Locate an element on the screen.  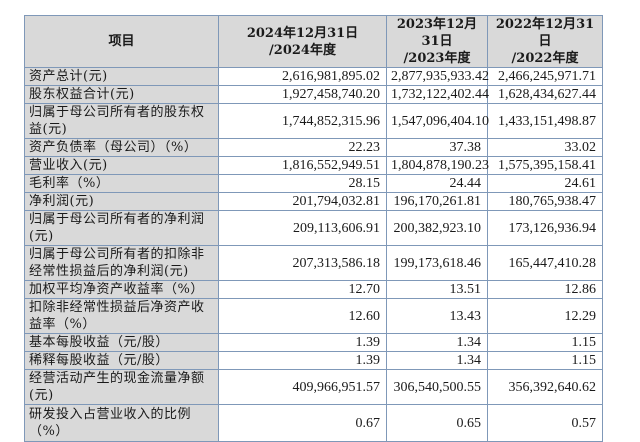
table-row: 扣除非经常性损益后净资产收益率（%） 12.60 13.43 12.29 is located at coordinates (313, 316).